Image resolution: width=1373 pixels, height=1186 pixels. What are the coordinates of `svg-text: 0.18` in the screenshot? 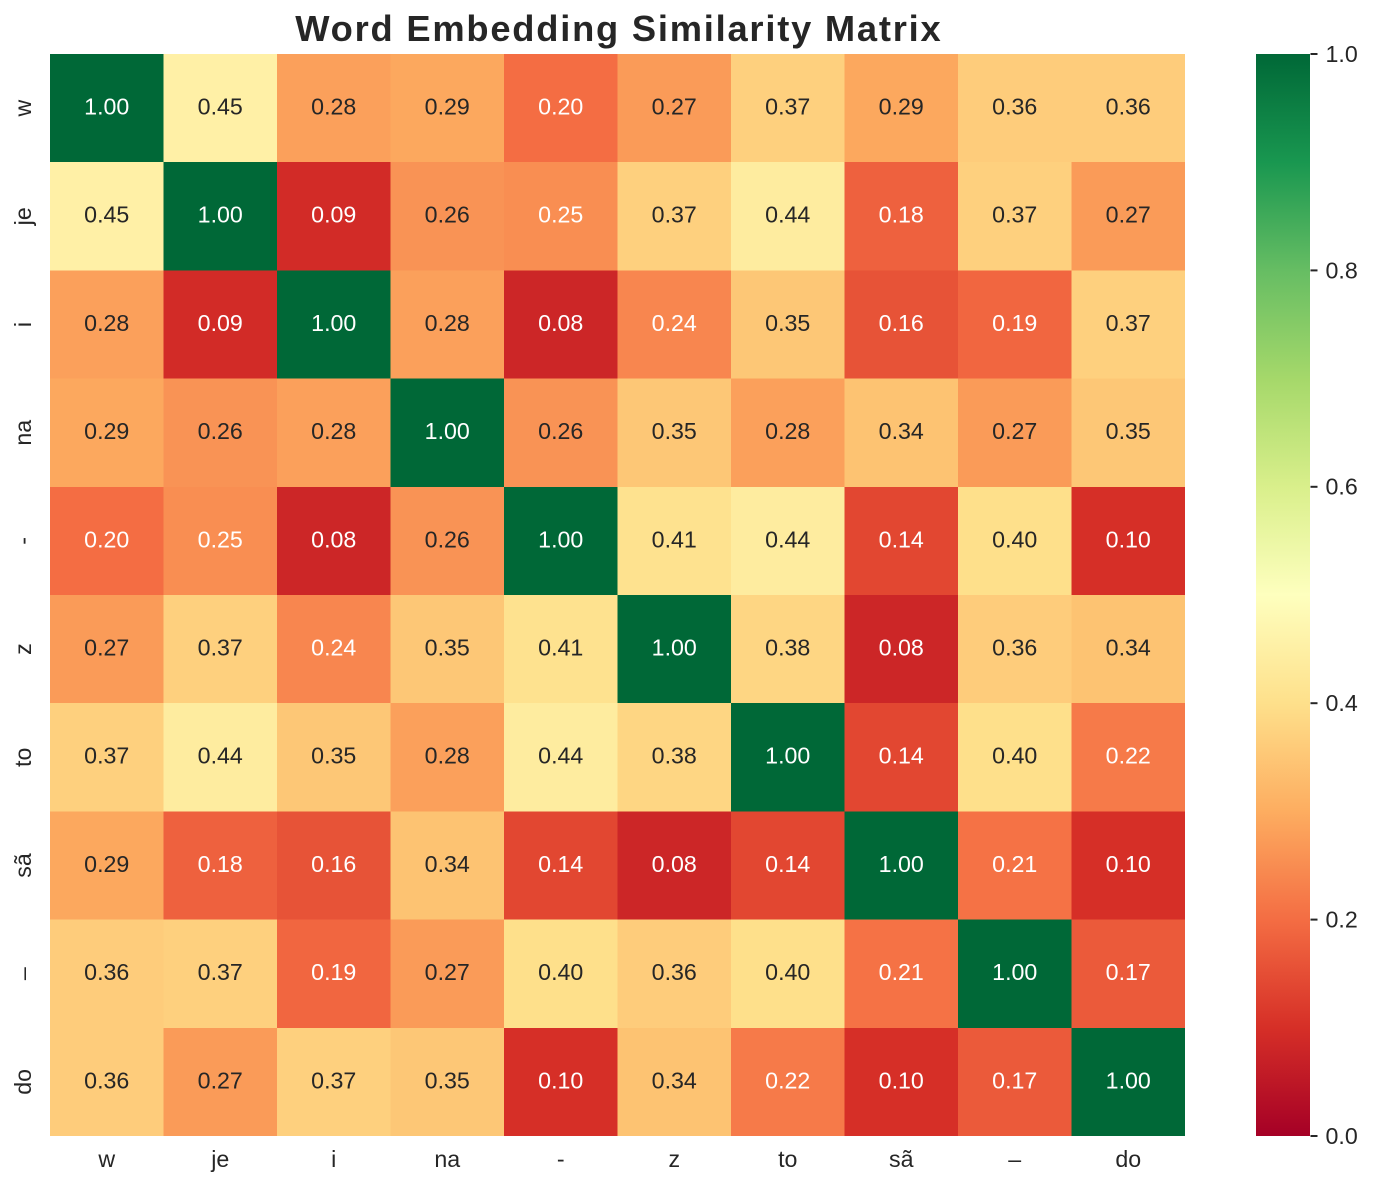 It's located at (901, 215).